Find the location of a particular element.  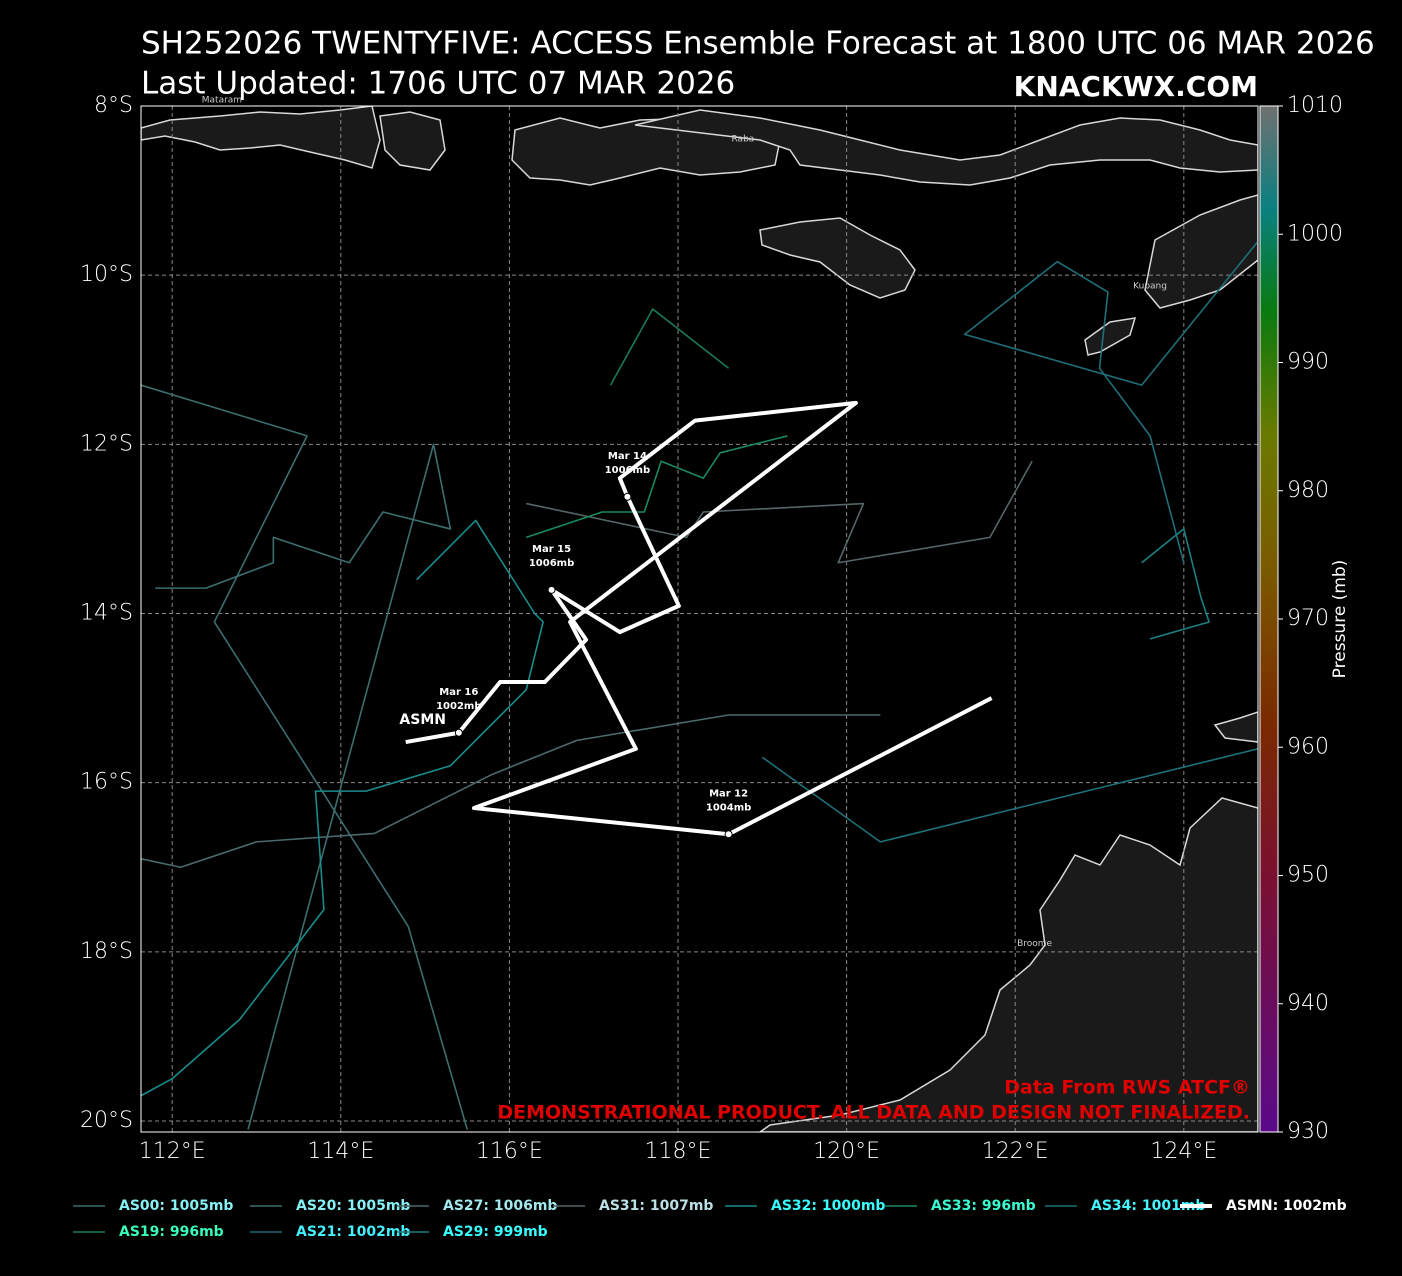

annotation-text: 1002mb is located at coordinates (458, 706).